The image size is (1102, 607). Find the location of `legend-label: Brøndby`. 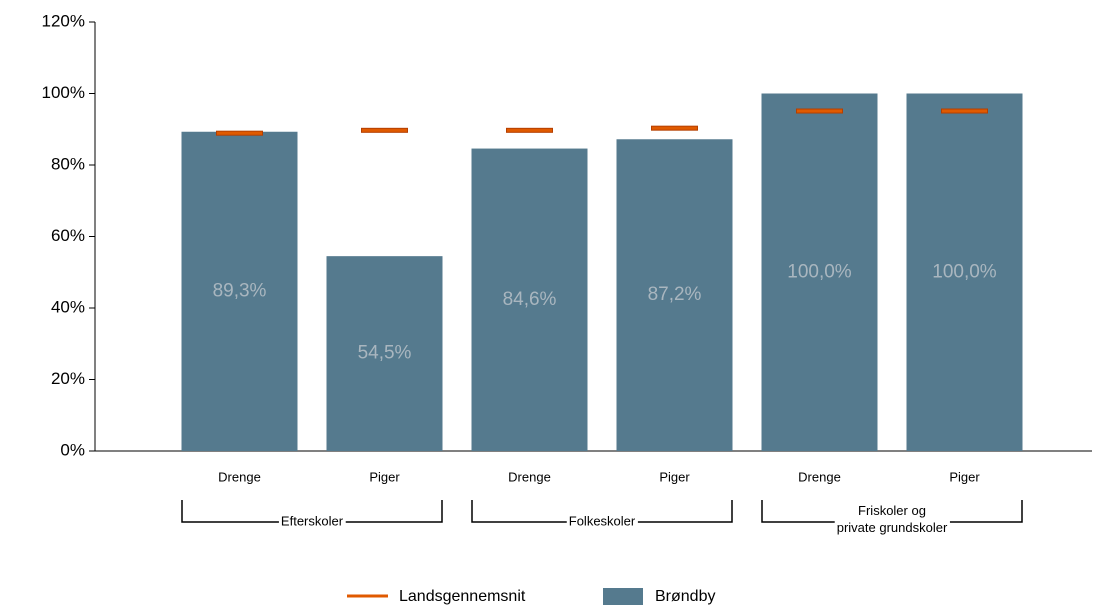

legend-label: Brøndby is located at coordinates (685, 596).